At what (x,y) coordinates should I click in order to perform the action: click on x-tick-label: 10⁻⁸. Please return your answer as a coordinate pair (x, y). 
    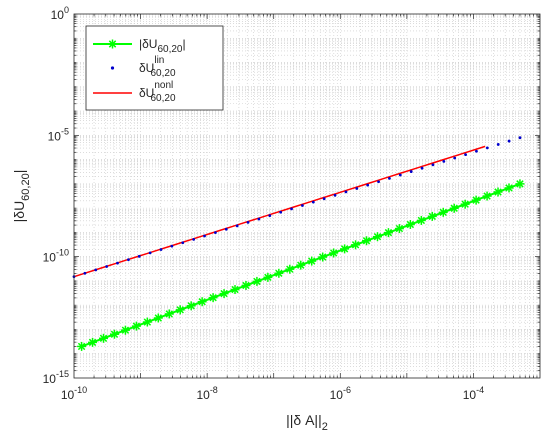
    Looking at the image, I should click on (206, 393).